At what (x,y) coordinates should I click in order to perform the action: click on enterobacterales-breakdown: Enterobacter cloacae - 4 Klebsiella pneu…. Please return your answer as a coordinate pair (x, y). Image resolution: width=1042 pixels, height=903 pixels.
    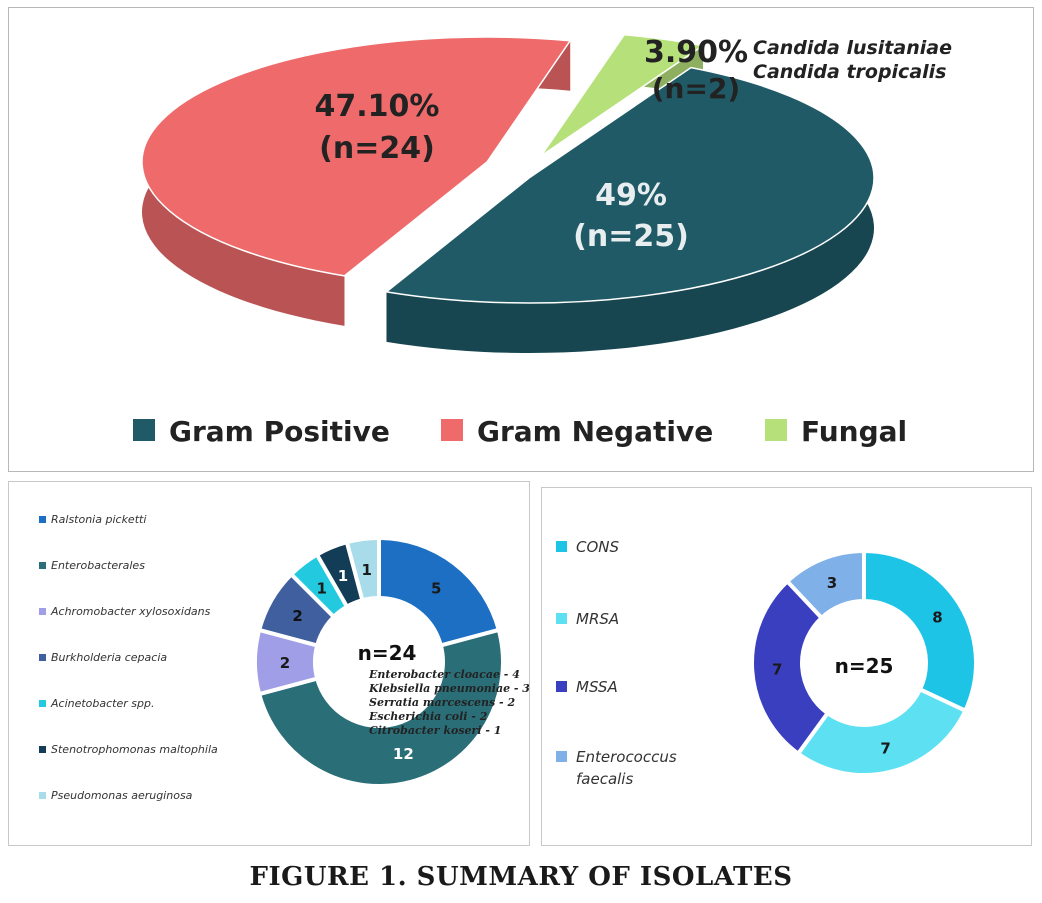
    Looking at the image, I should click on (448, 702).